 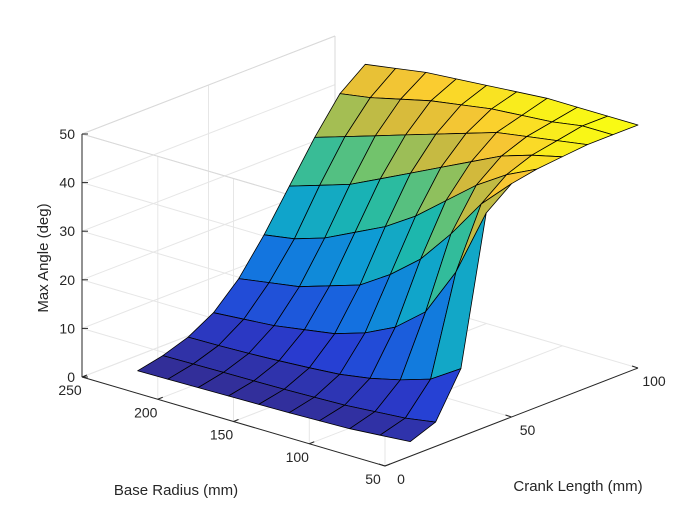 What do you see at coordinates (67, 280) in the screenshot?
I see `z-tick-label: 20` at bounding box center [67, 280].